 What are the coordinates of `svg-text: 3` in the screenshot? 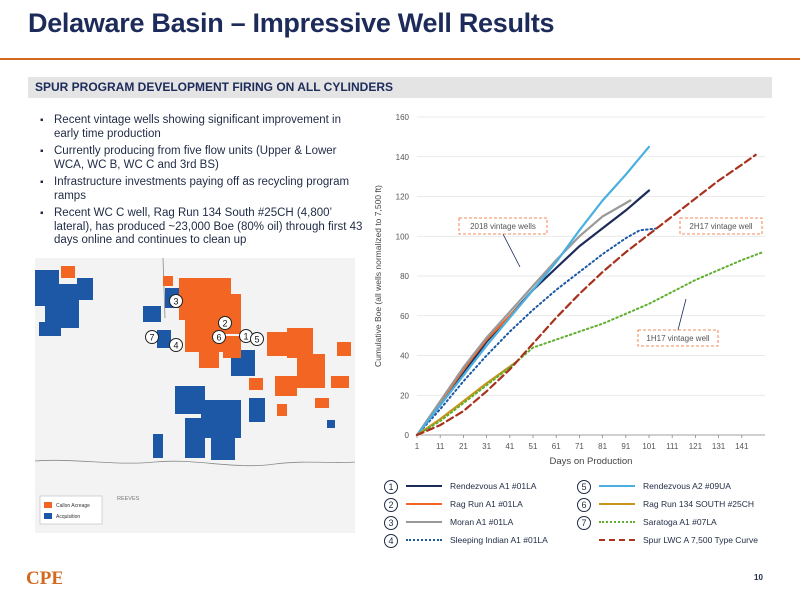 It's located at (175, 302).